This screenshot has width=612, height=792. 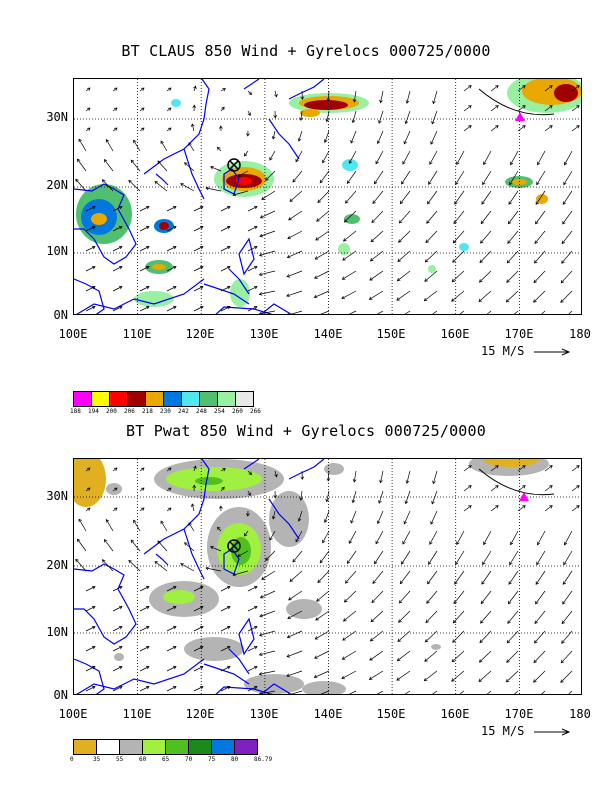 What do you see at coordinates (93, 411) in the screenshot?
I see `colorbar-tick-label: 194` at bounding box center [93, 411].